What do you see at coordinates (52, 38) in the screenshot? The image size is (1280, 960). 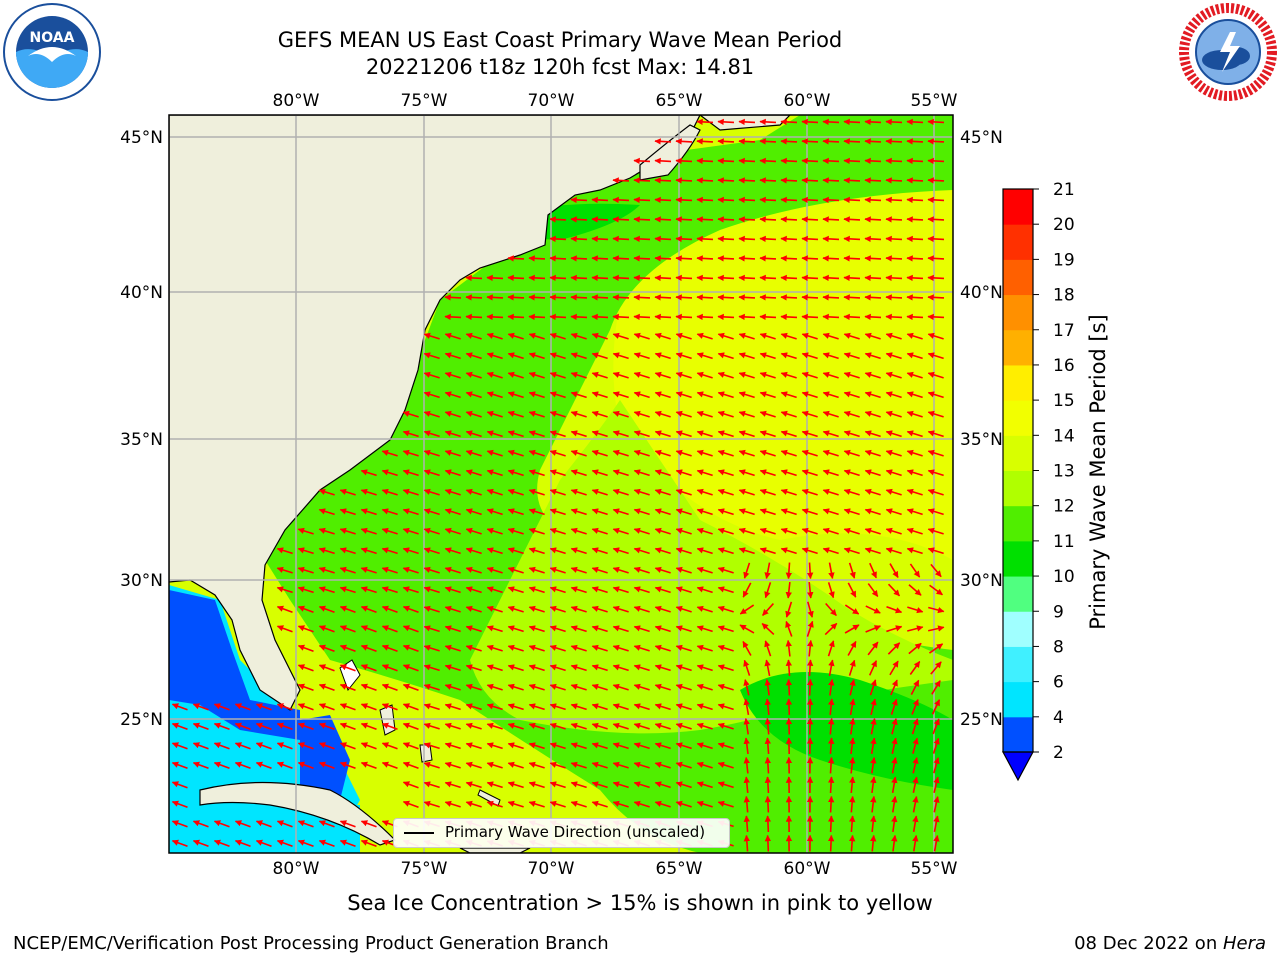 I see `noaa-logo-text: NOAA` at bounding box center [52, 38].